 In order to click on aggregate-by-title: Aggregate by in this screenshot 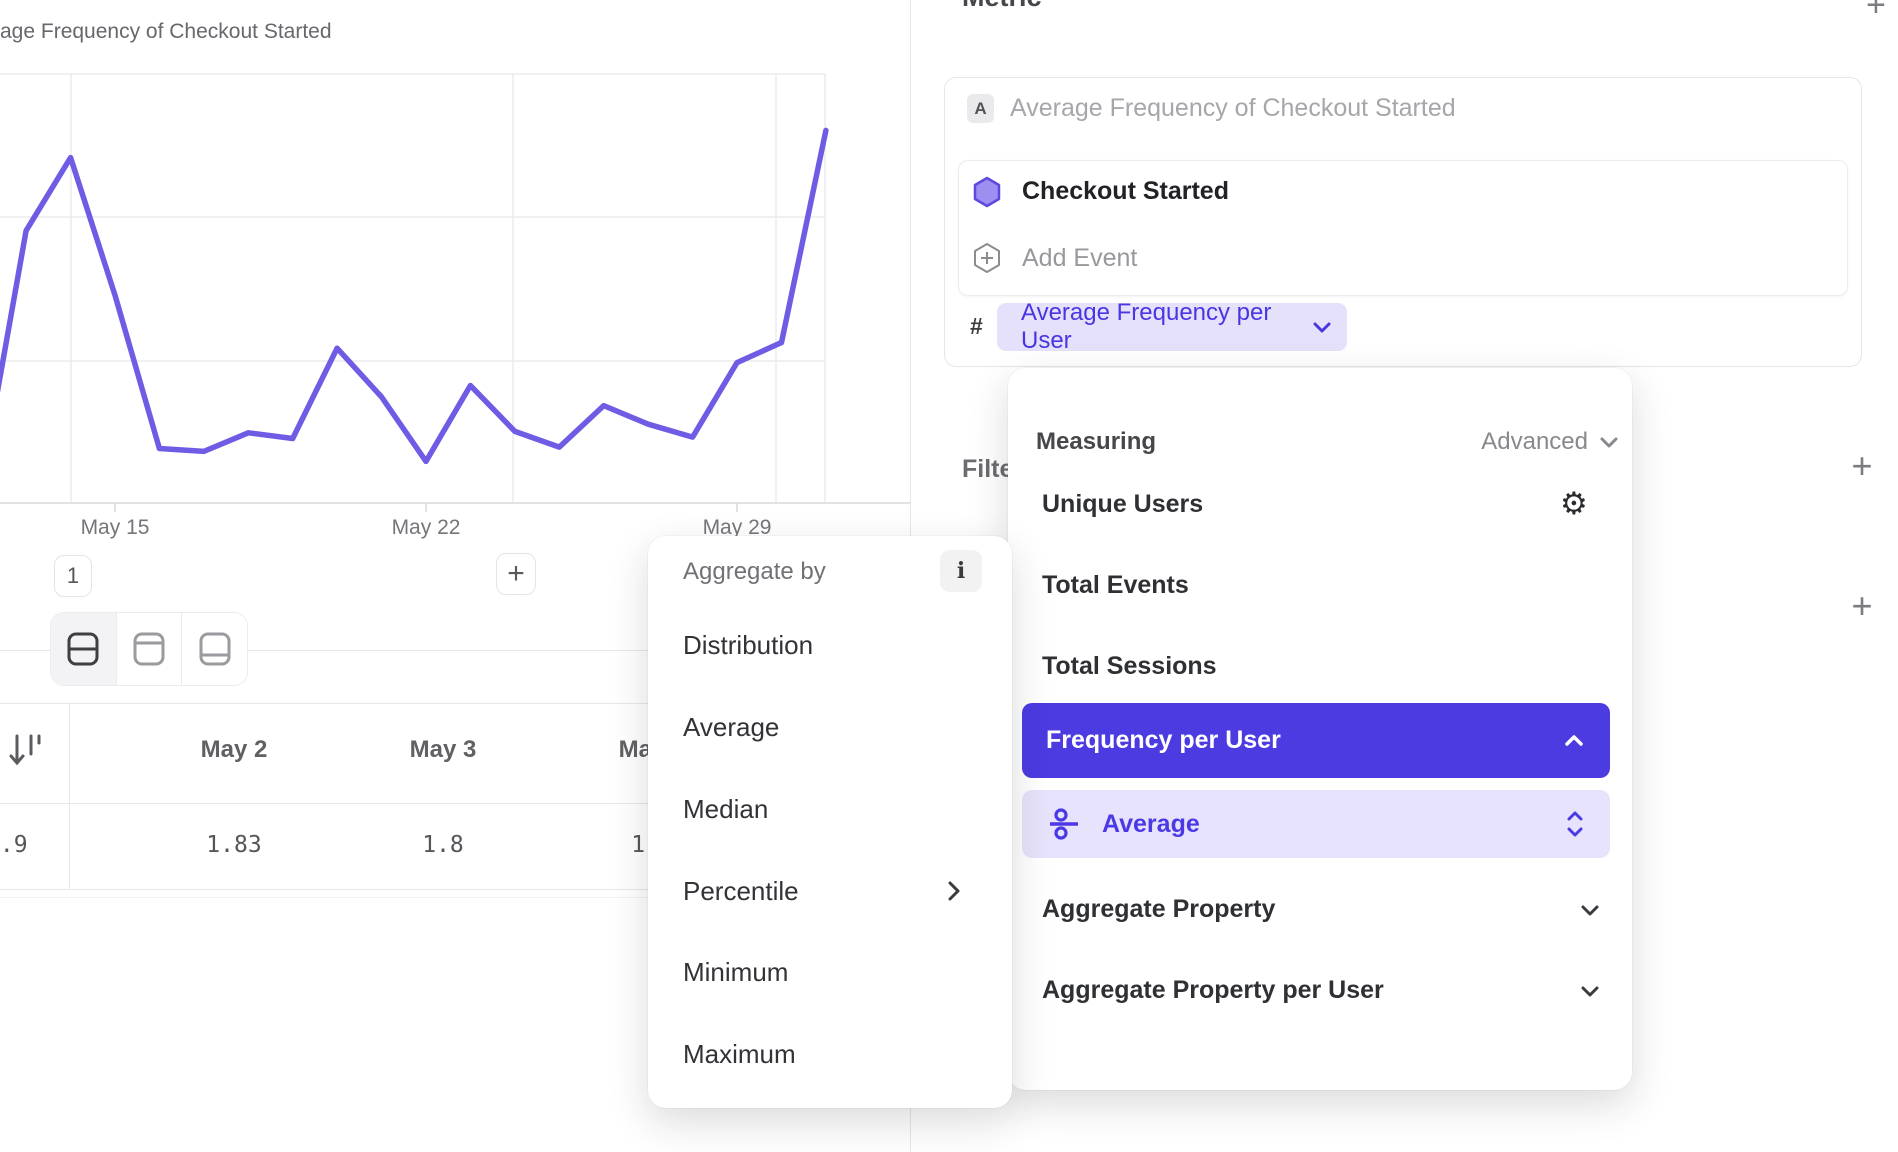, I will do `click(754, 571)`.